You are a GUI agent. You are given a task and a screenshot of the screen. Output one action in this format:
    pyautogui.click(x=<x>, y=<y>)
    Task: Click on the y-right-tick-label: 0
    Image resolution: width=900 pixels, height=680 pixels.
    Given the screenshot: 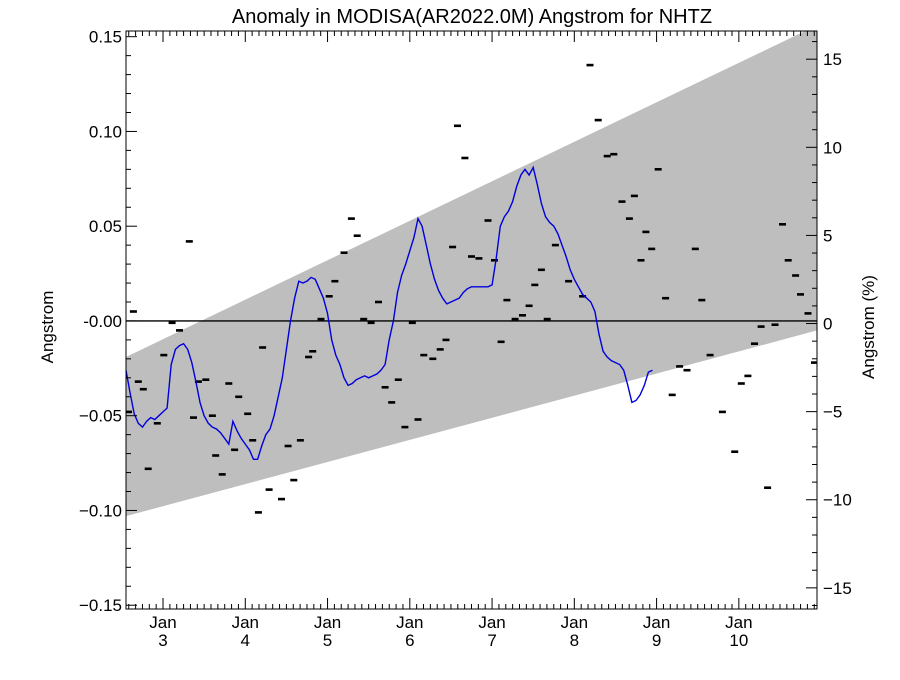 What is the action you would take?
    pyautogui.click(x=827, y=324)
    